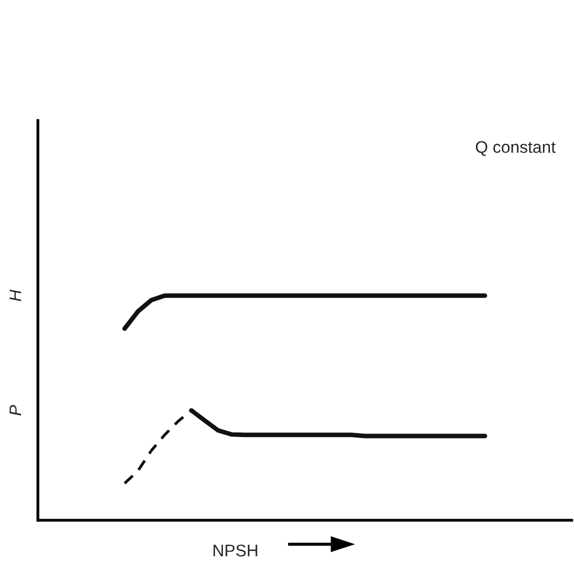  I want to click on text: H, so click(16, 296).